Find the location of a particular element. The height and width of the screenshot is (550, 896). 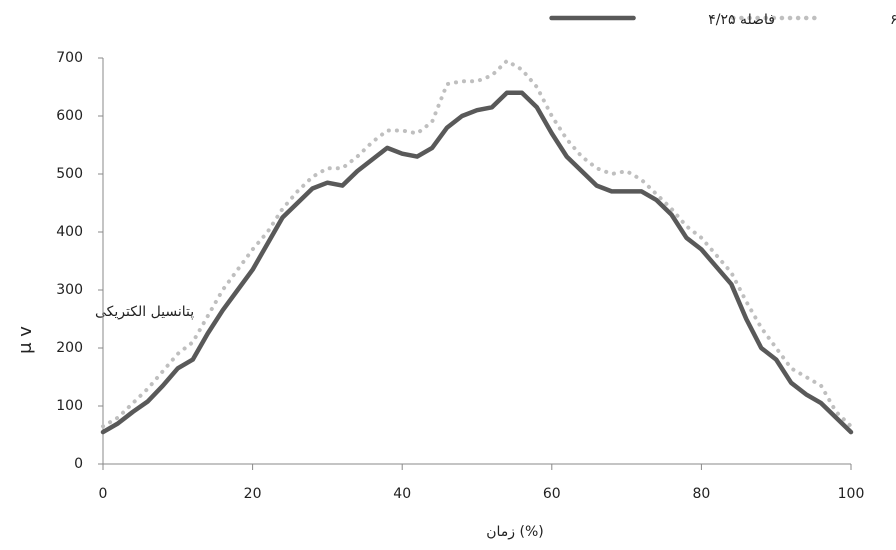

x-tick-label: 80 is located at coordinates (701, 494).